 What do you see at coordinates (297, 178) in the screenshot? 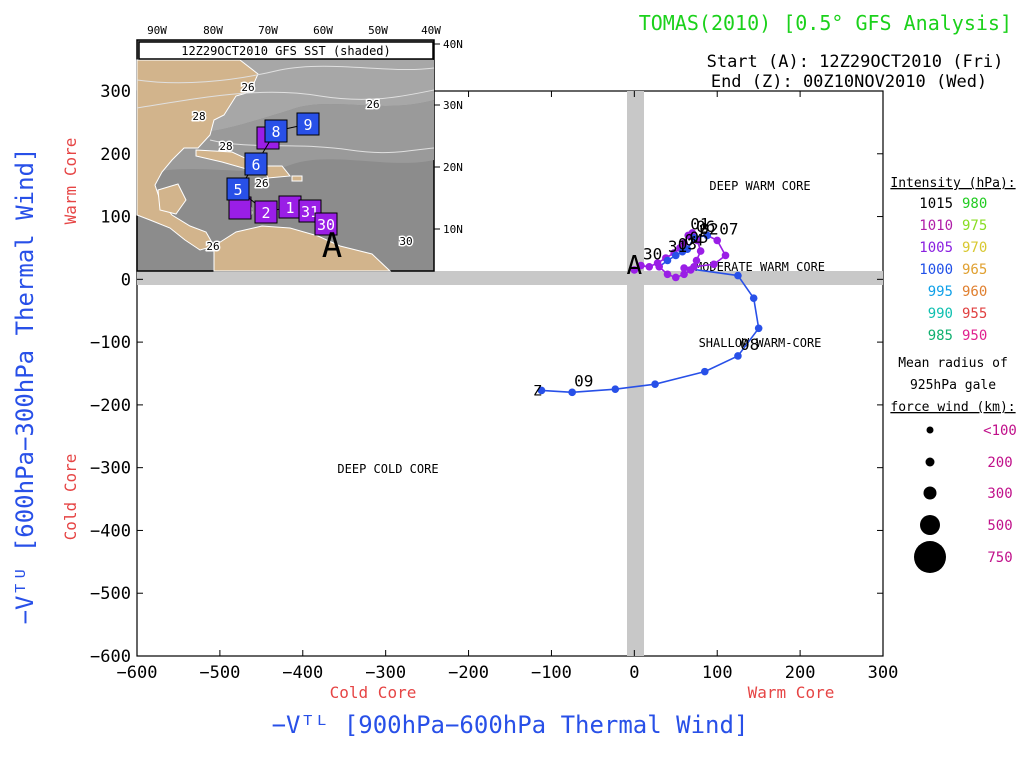
I see `inset-land-puerto-rico` at bounding box center [297, 178].